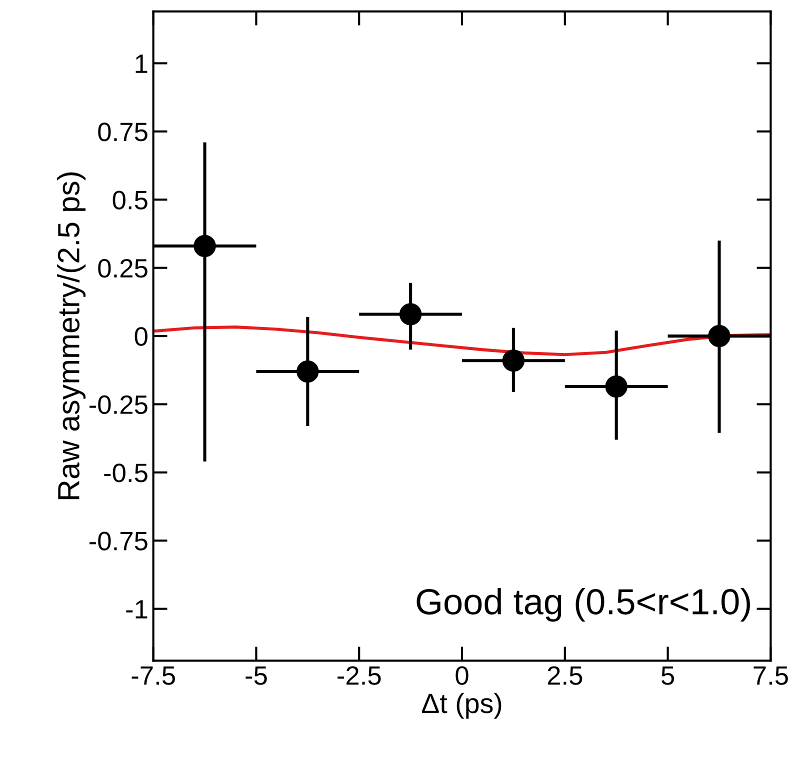 The width and height of the screenshot is (807, 762). What do you see at coordinates (462, 675) in the screenshot?
I see `x-tick-label: 0` at bounding box center [462, 675].